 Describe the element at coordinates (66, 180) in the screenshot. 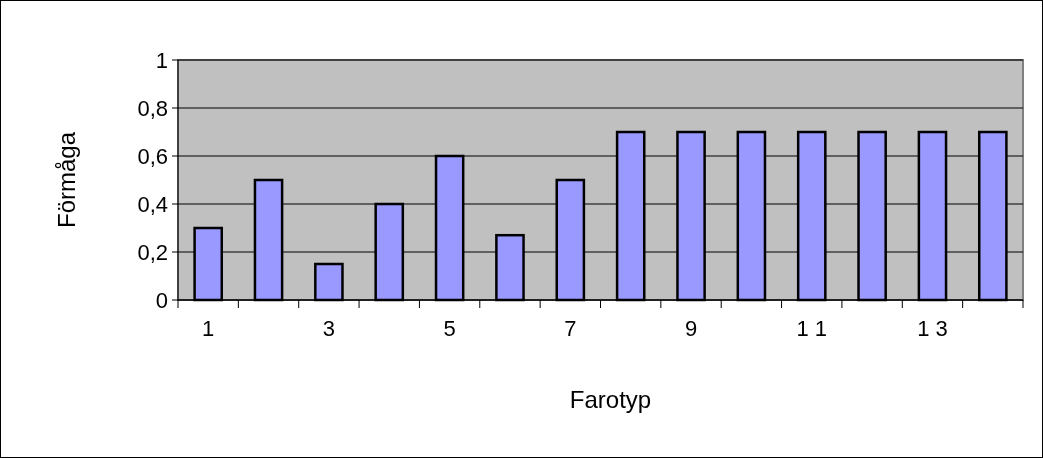

I see `y-axis-title: Förmåga` at that location.